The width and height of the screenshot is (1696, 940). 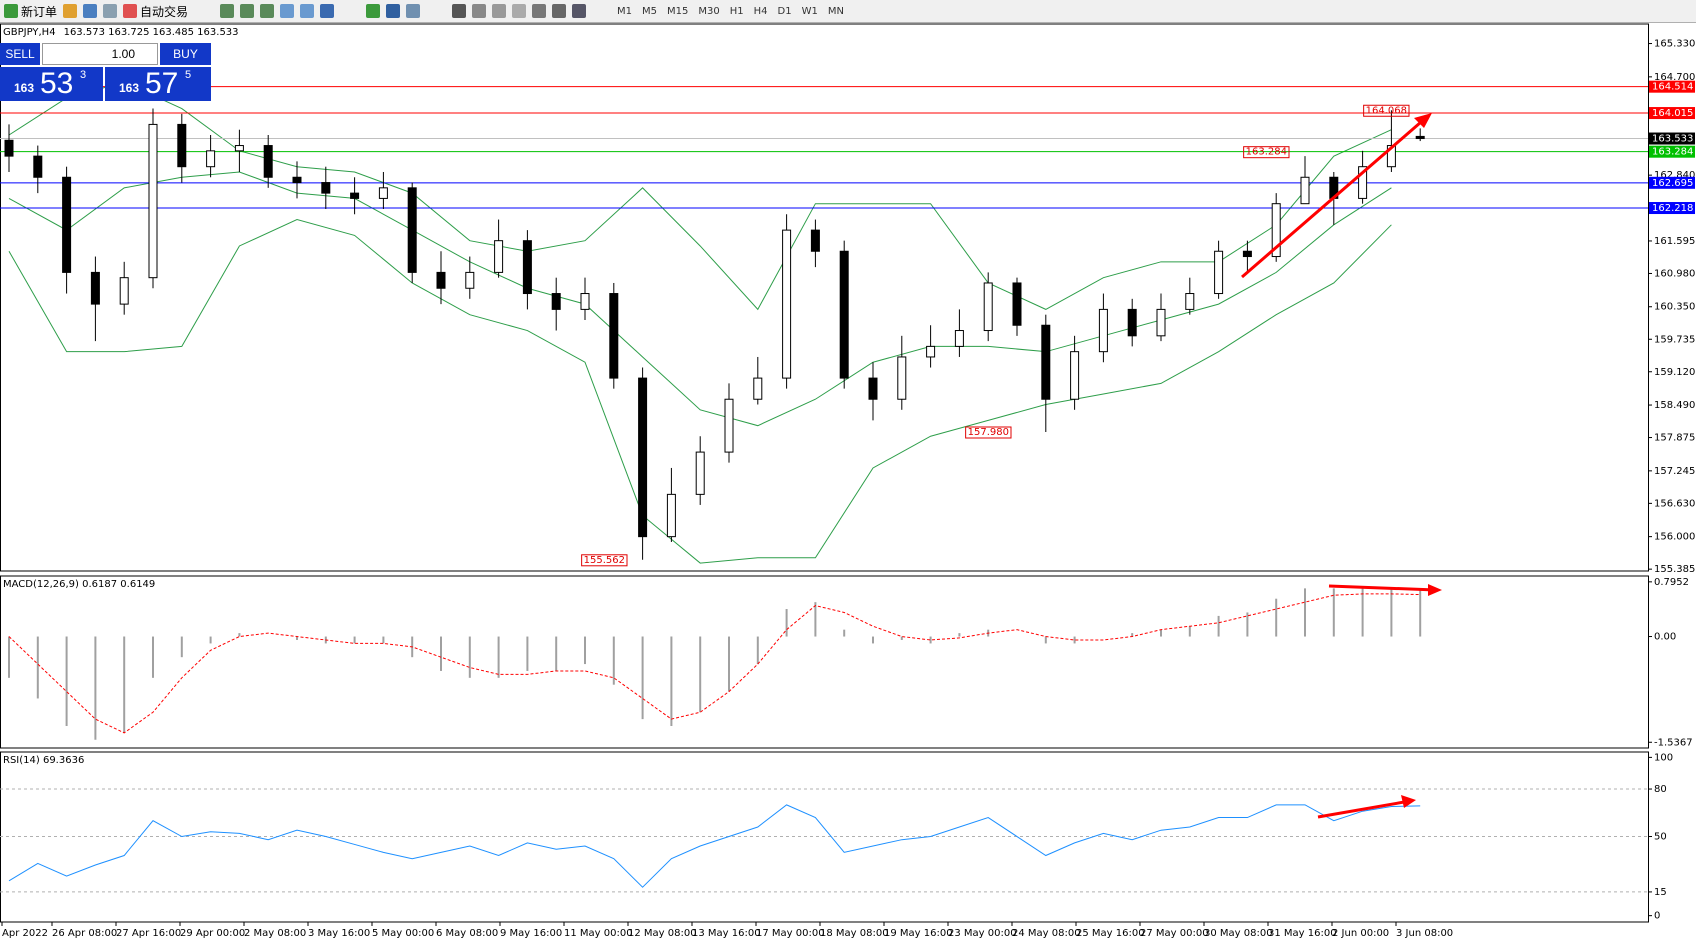 What do you see at coordinates (1424, 933) in the screenshot?
I see `x-tick-label: 3 Jun 08:00` at bounding box center [1424, 933].